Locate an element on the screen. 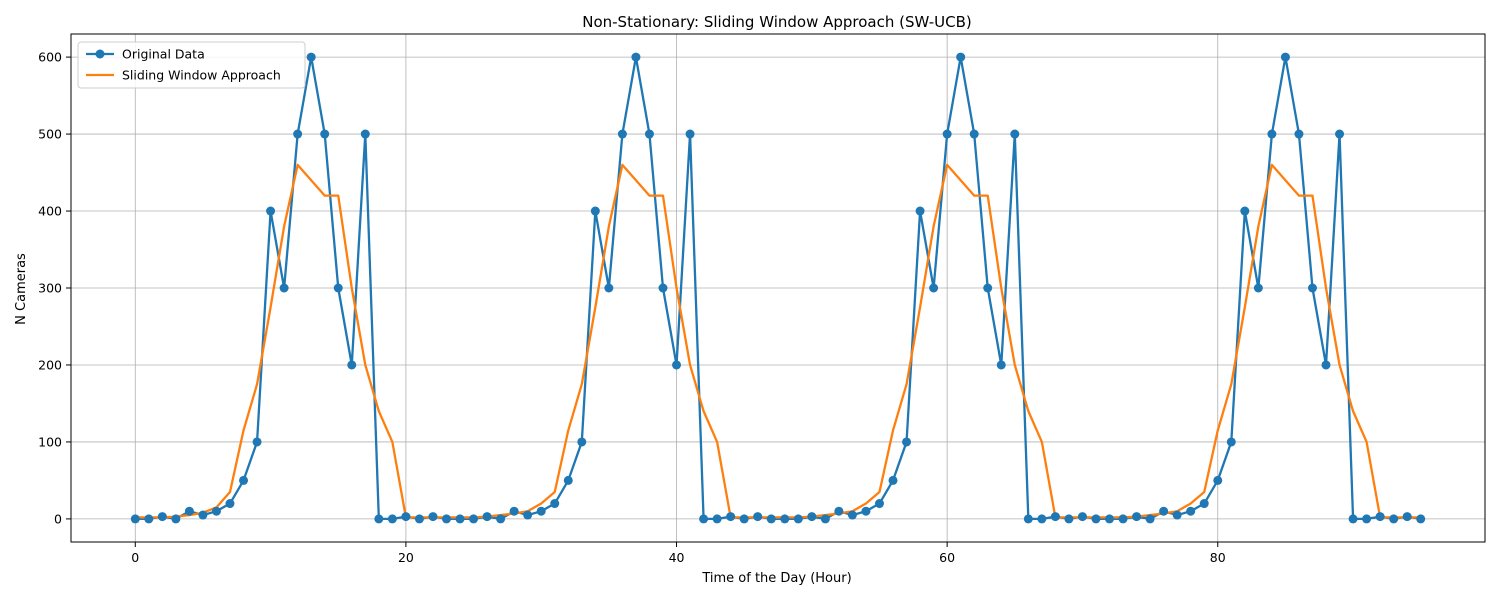 The height and width of the screenshot is (600, 1500). x-tick-label: 20 is located at coordinates (406, 557).